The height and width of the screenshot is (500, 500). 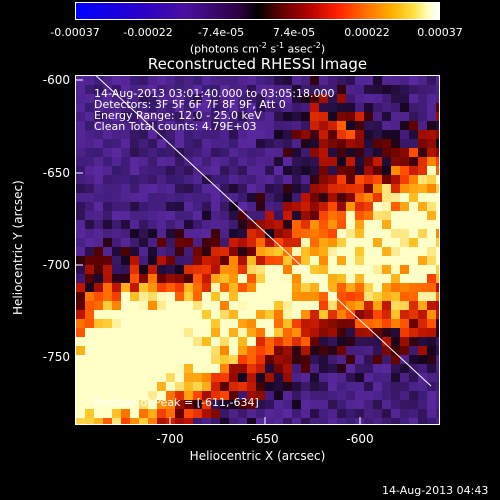 I want to click on annotation-peak: Position of Peak = [-611,-634], so click(x=176, y=402).